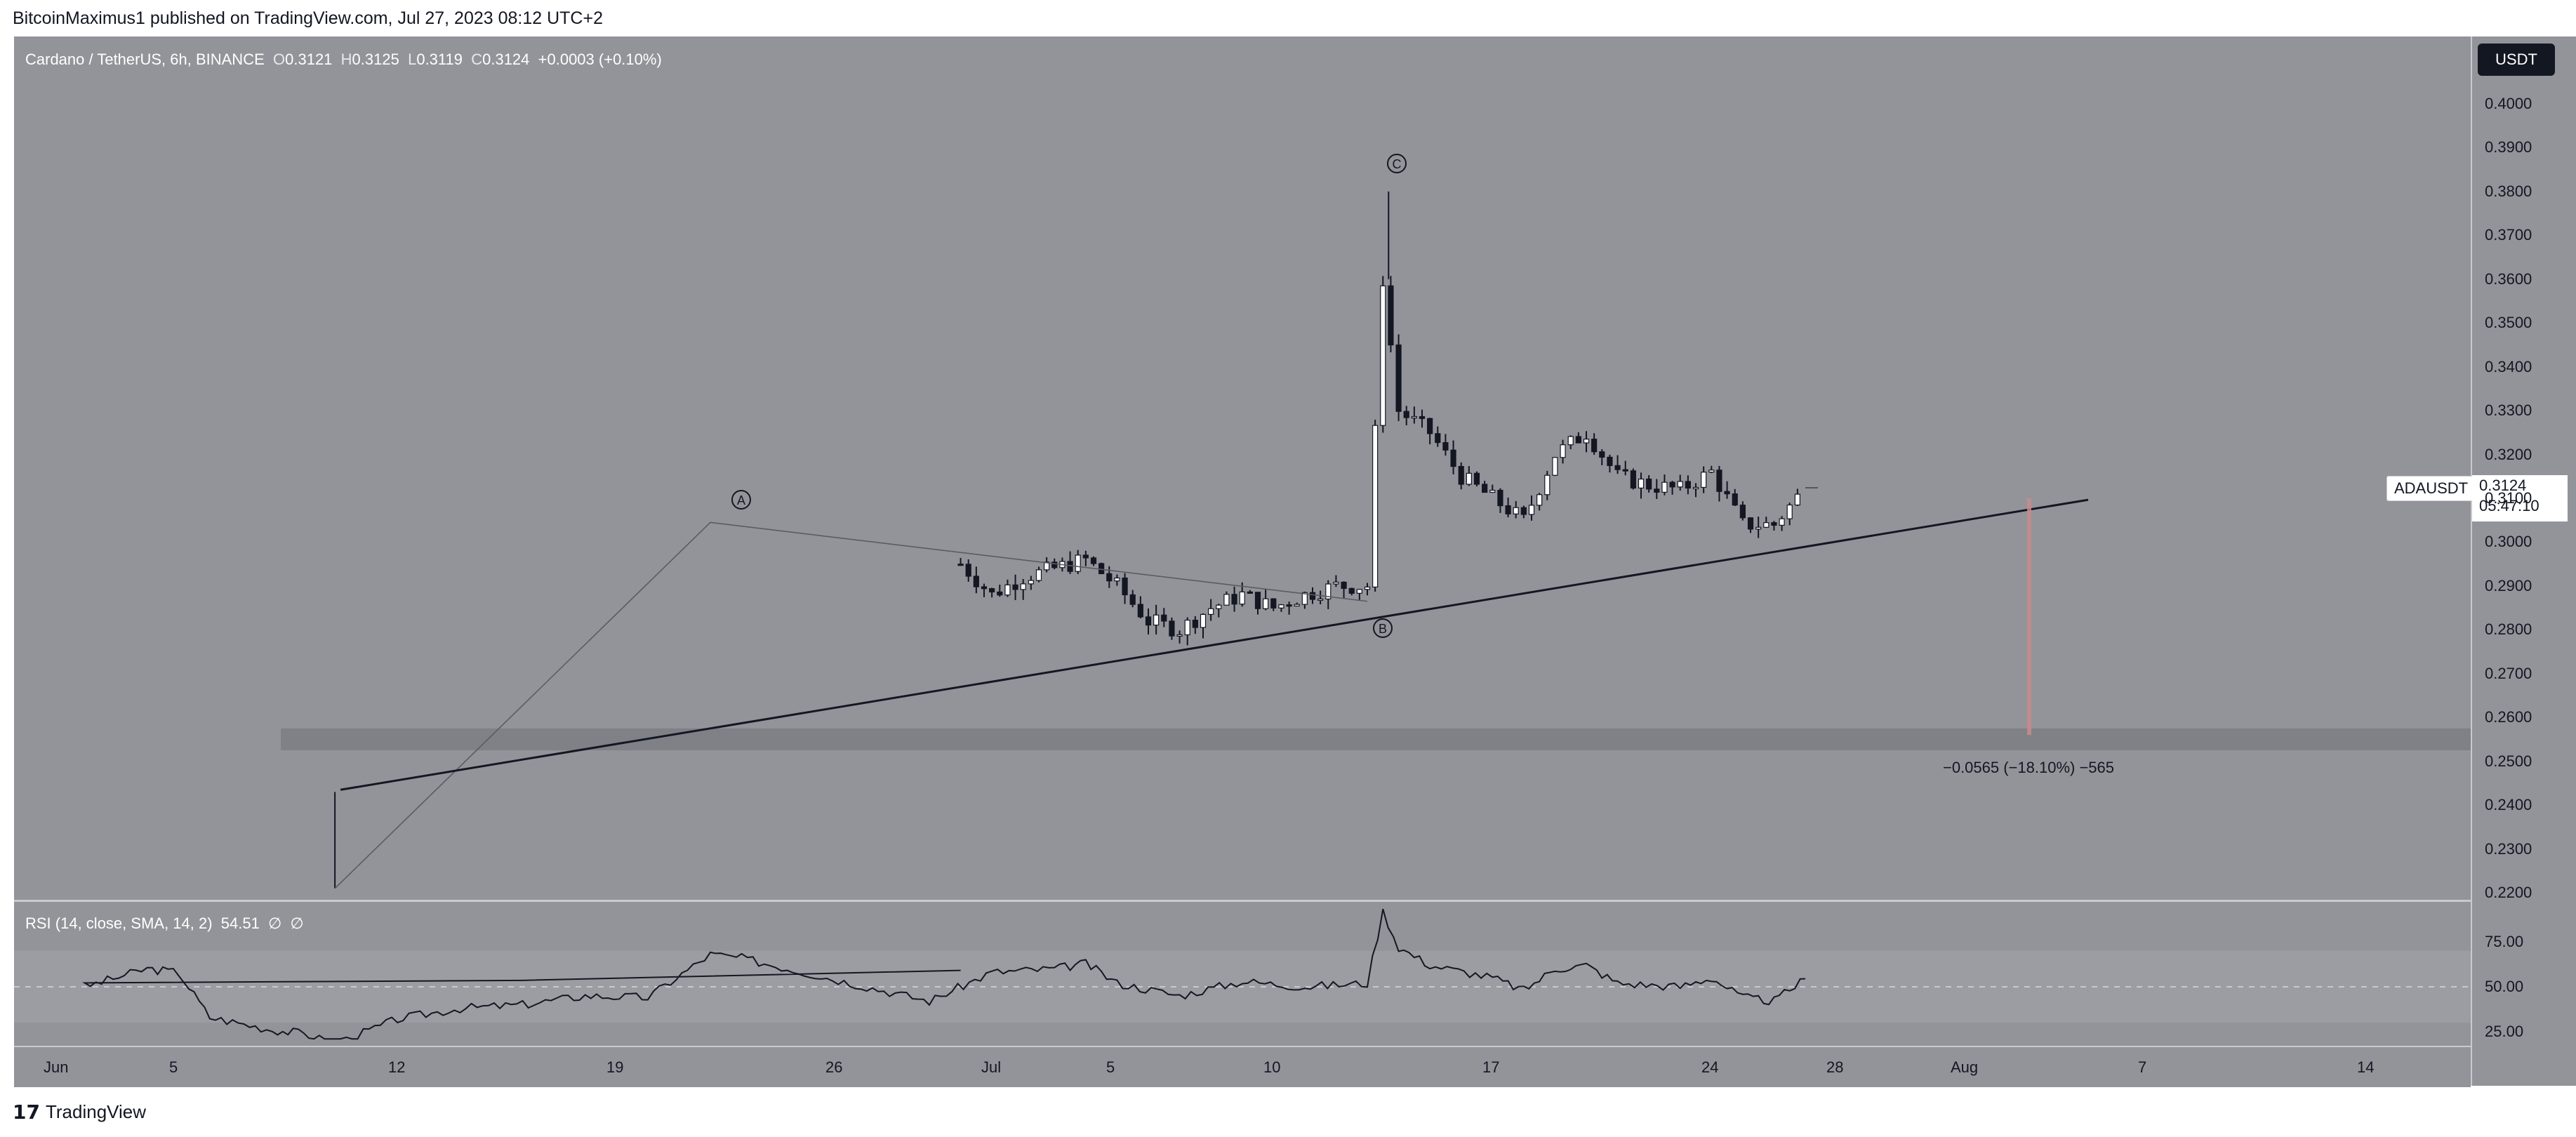 The width and height of the screenshot is (2576, 1137). Describe the element at coordinates (279, 60) in the screenshot. I see `open-label: O` at that location.